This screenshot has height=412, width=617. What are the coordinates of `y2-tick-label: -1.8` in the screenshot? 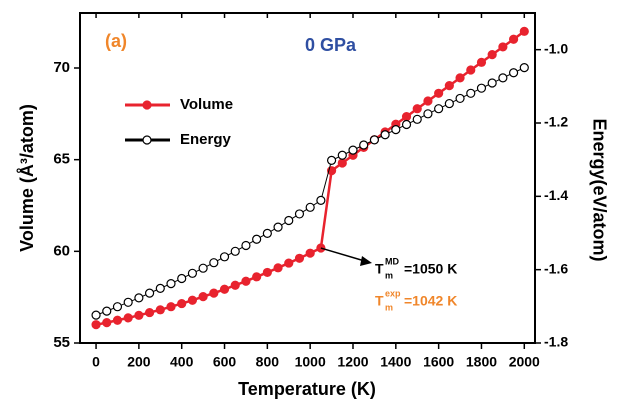 It's located at (556, 342).